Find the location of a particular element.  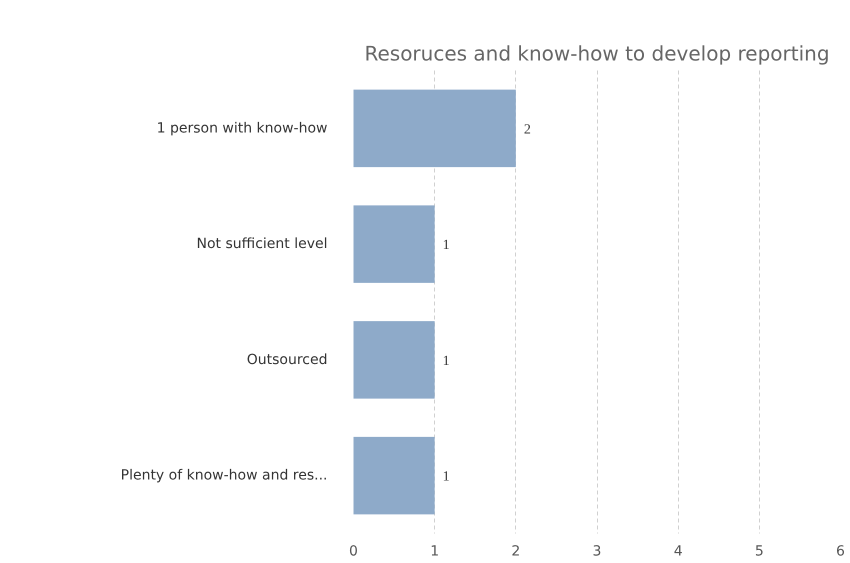

x-tick-label: 2 is located at coordinates (515, 552).